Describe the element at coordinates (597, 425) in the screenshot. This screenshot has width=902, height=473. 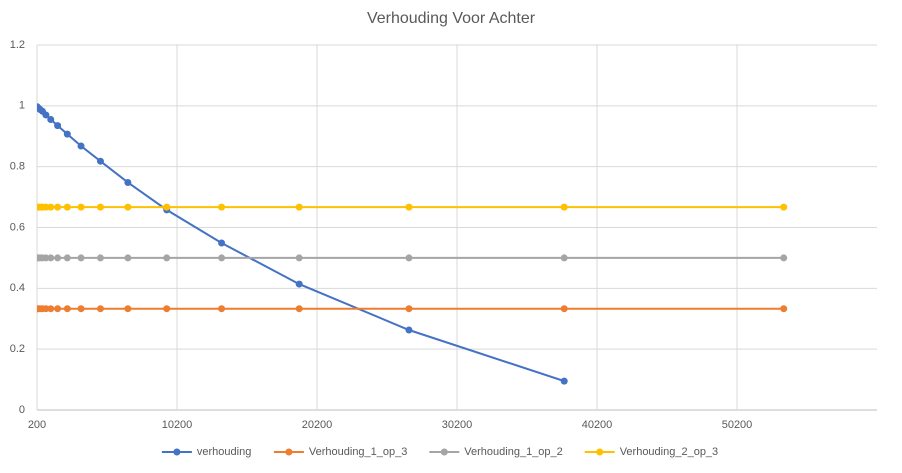
I see `x-tick-label: 40200` at that location.